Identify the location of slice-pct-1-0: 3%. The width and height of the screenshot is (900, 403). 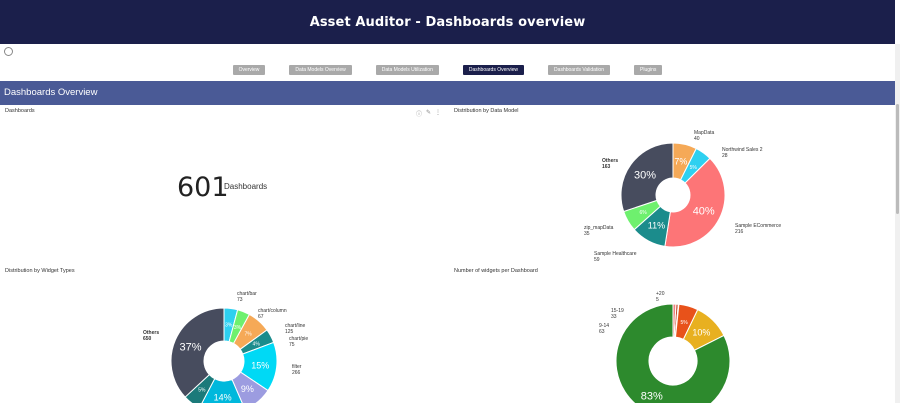
(229, 326).